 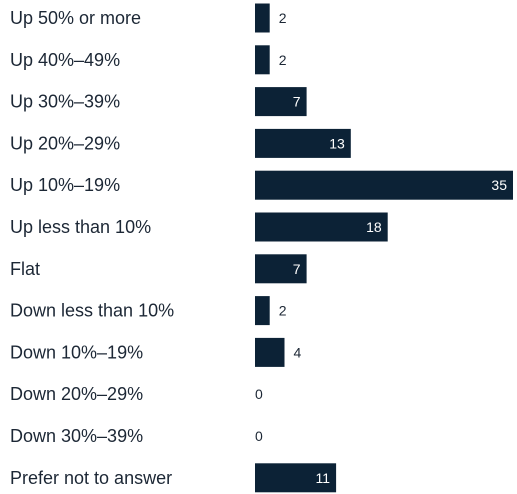 What do you see at coordinates (92, 311) in the screenshot?
I see `category-label: Down less than 10%` at bounding box center [92, 311].